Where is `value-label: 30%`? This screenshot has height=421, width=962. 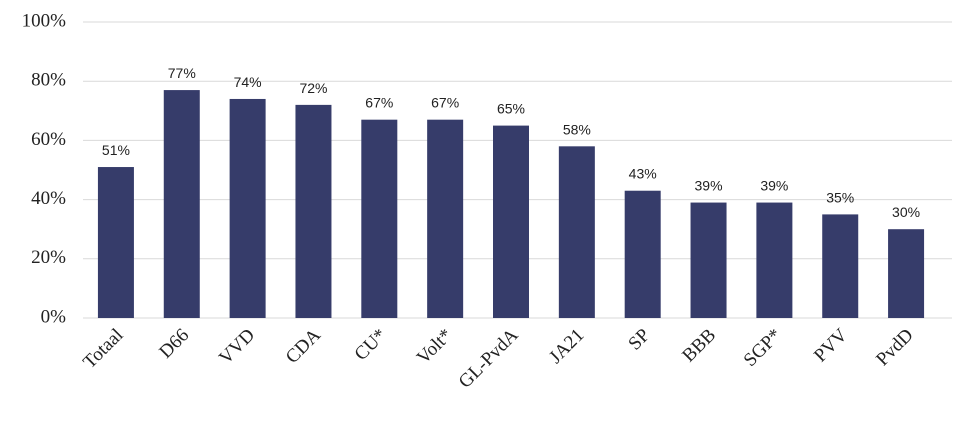
value-label: 30% is located at coordinates (906, 212).